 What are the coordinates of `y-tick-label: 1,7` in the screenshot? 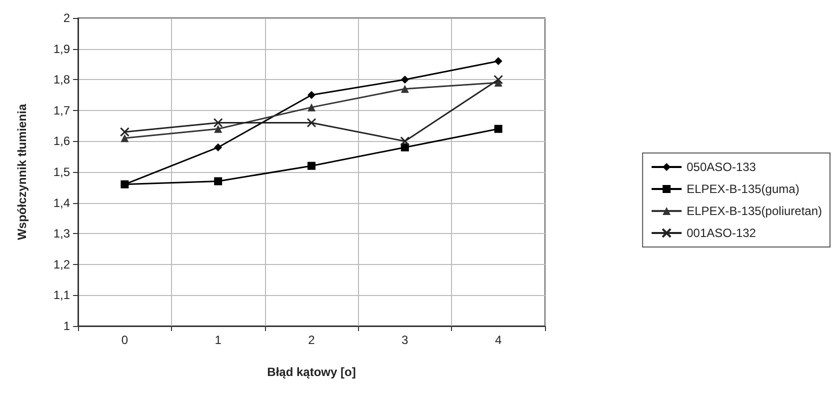 It's located at (61, 110).